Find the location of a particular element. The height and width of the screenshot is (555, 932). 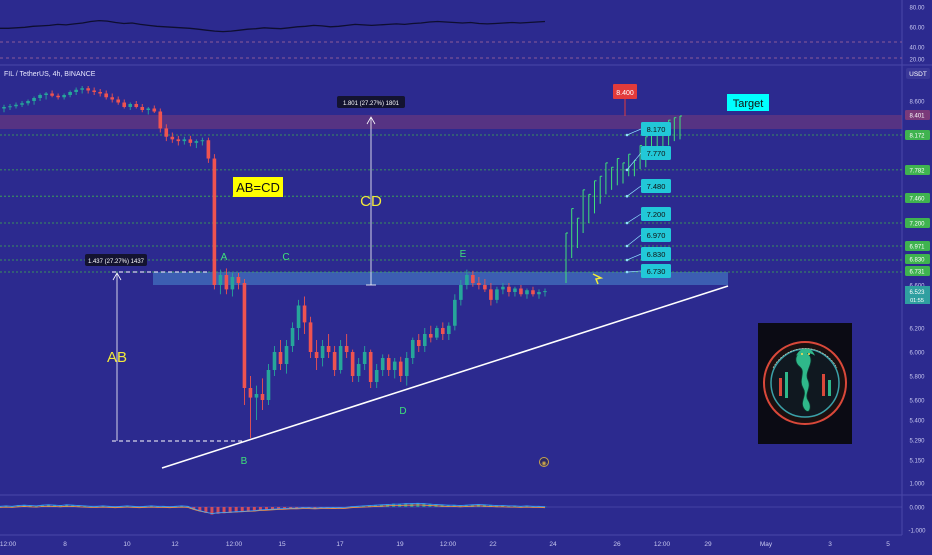

price-tick: 8.401 is located at coordinates (917, 117).